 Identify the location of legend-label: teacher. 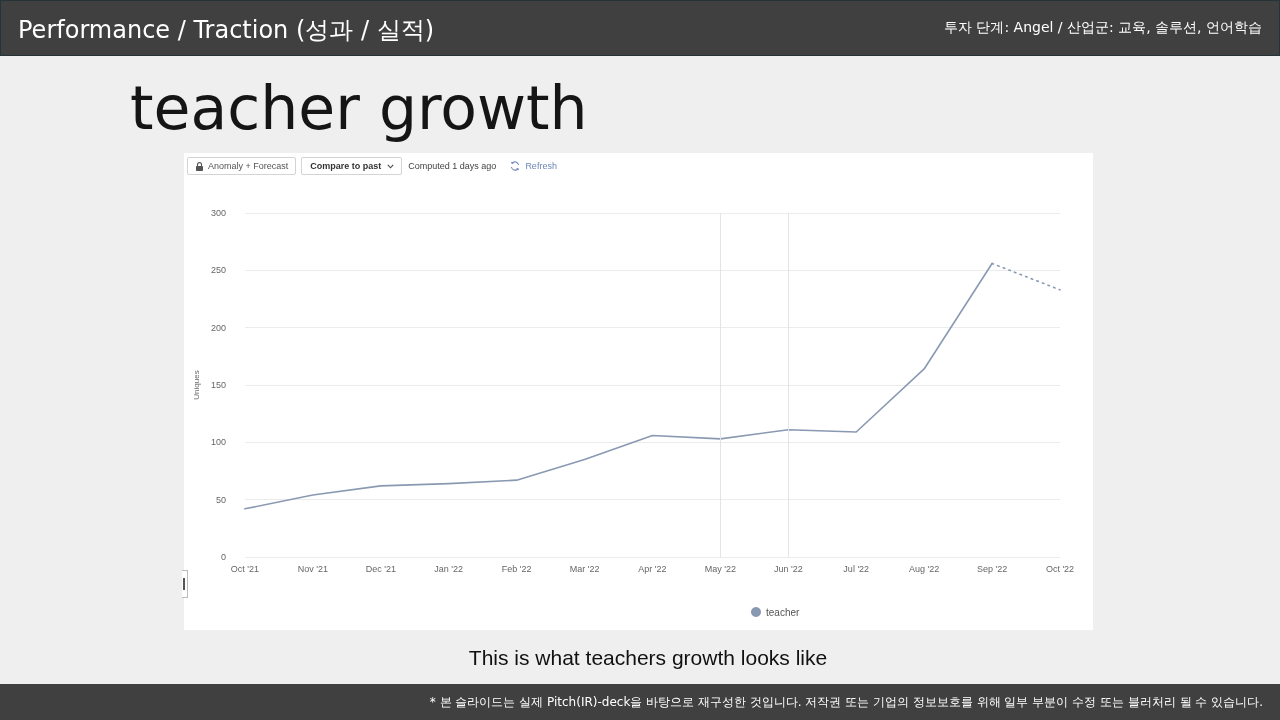
(783, 612).